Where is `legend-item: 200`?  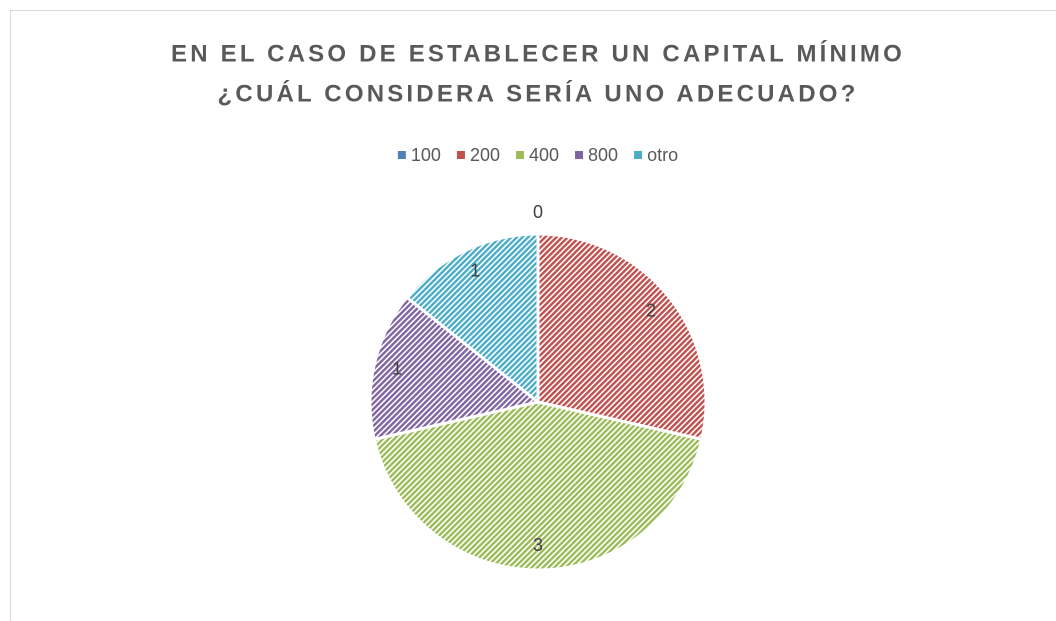 legend-item: 200 is located at coordinates (478, 155).